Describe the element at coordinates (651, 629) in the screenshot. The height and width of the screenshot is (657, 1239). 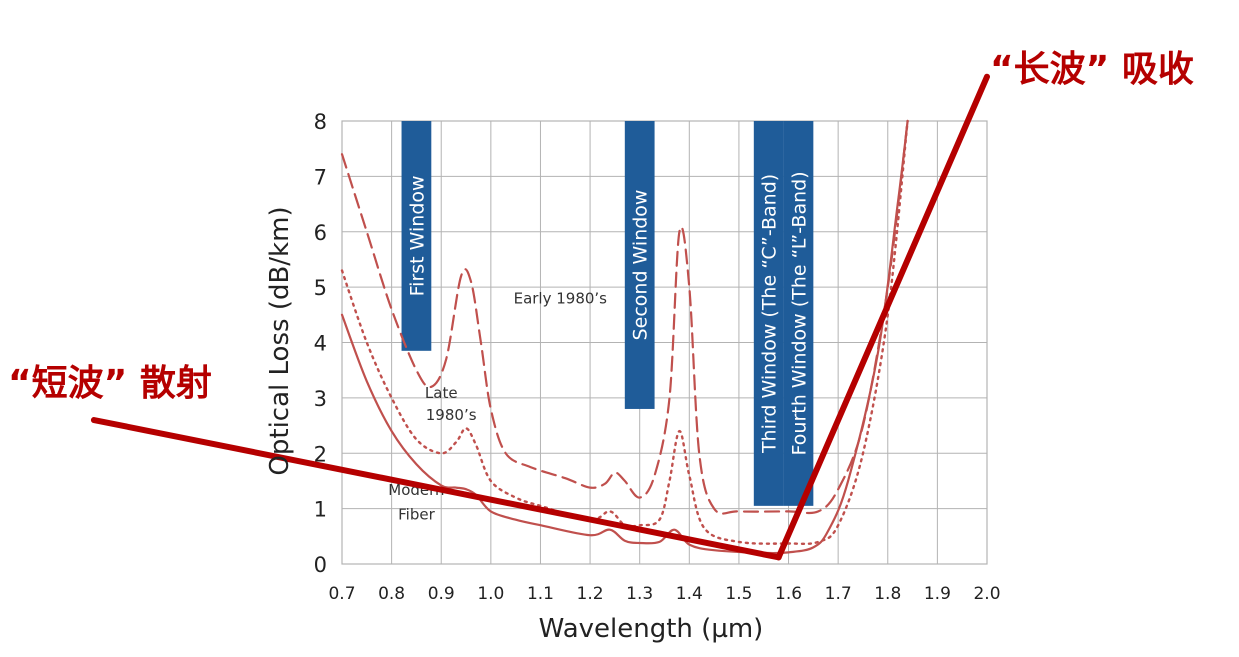
I see `x-axis-title: Wavelength (µm)` at that location.